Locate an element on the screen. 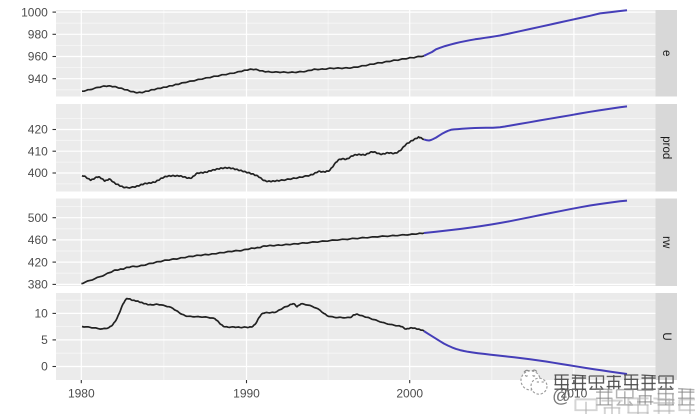 Image resolution: width=695 pixels, height=414 pixels. svg-text: e is located at coordinates (666, 53).